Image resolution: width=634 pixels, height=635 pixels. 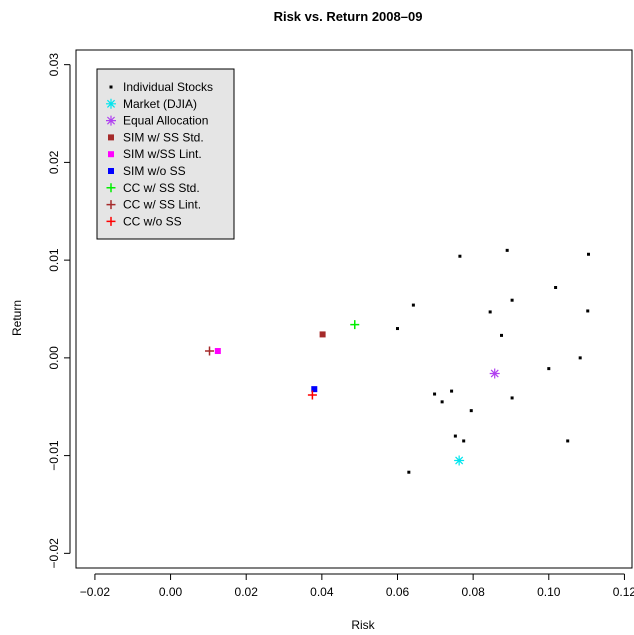 What do you see at coordinates (163, 137) in the screenshot?
I see `legend-label: SIM w/ SS Std.` at bounding box center [163, 137].